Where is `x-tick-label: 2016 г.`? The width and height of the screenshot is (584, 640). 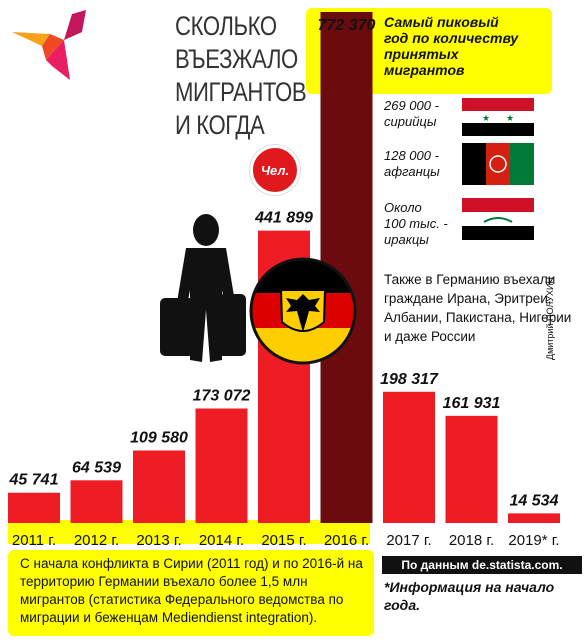 x-tick-label: 2016 г. is located at coordinates (346, 540).